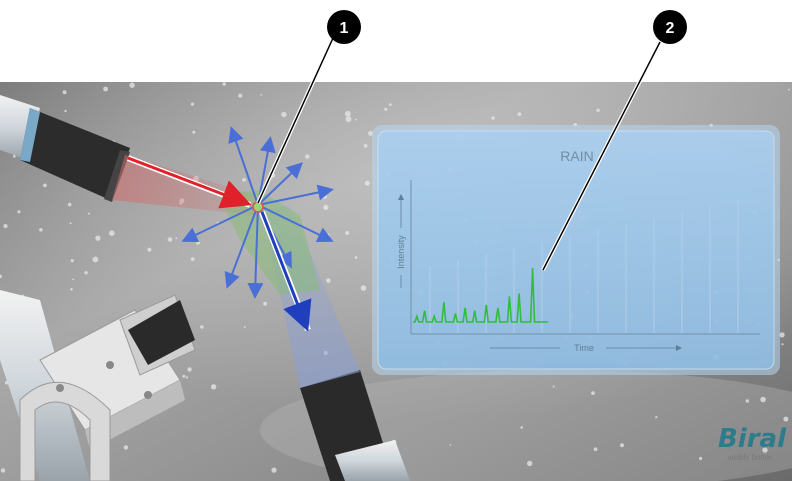  I want to click on screen-title: RAIN, so click(576, 156).